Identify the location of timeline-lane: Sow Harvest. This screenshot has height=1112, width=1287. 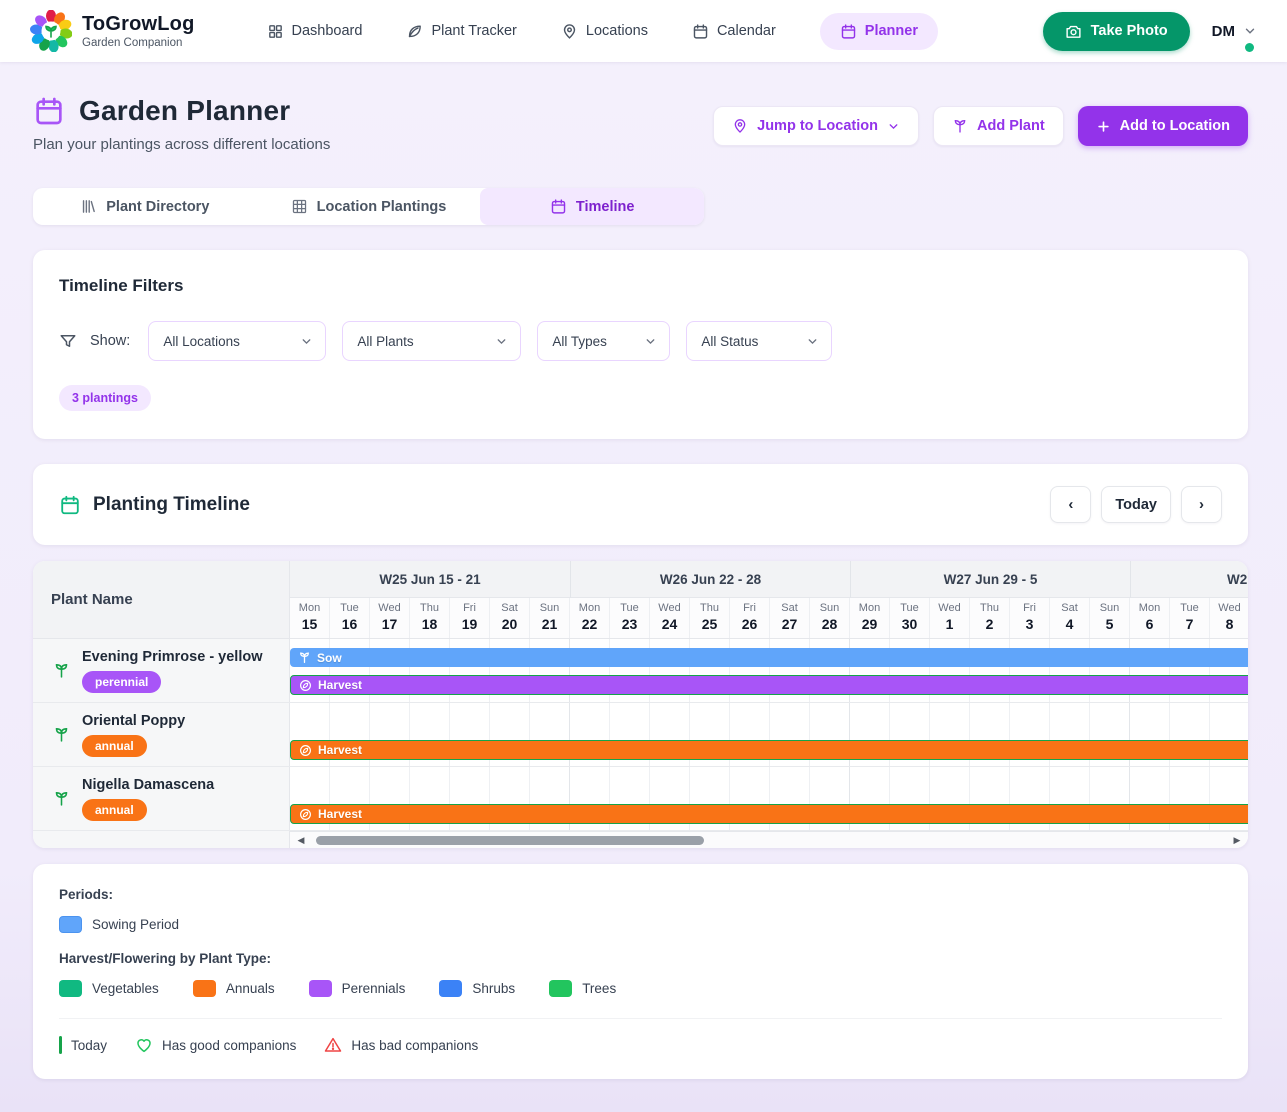
(769, 670).